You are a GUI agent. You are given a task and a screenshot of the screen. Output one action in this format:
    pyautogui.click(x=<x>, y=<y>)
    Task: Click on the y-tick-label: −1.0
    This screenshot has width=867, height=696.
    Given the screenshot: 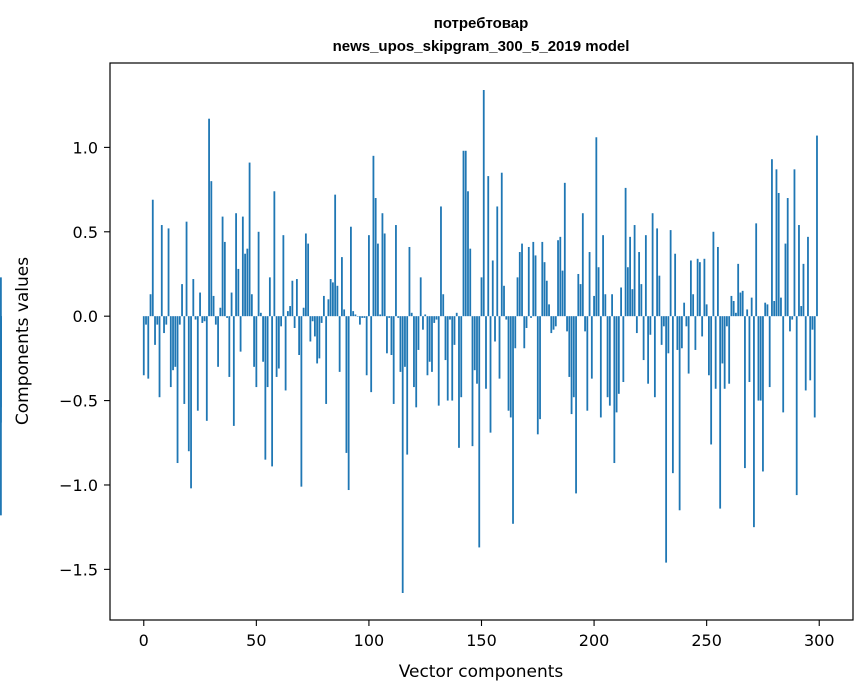 What is the action you would take?
    pyautogui.click(x=78, y=485)
    